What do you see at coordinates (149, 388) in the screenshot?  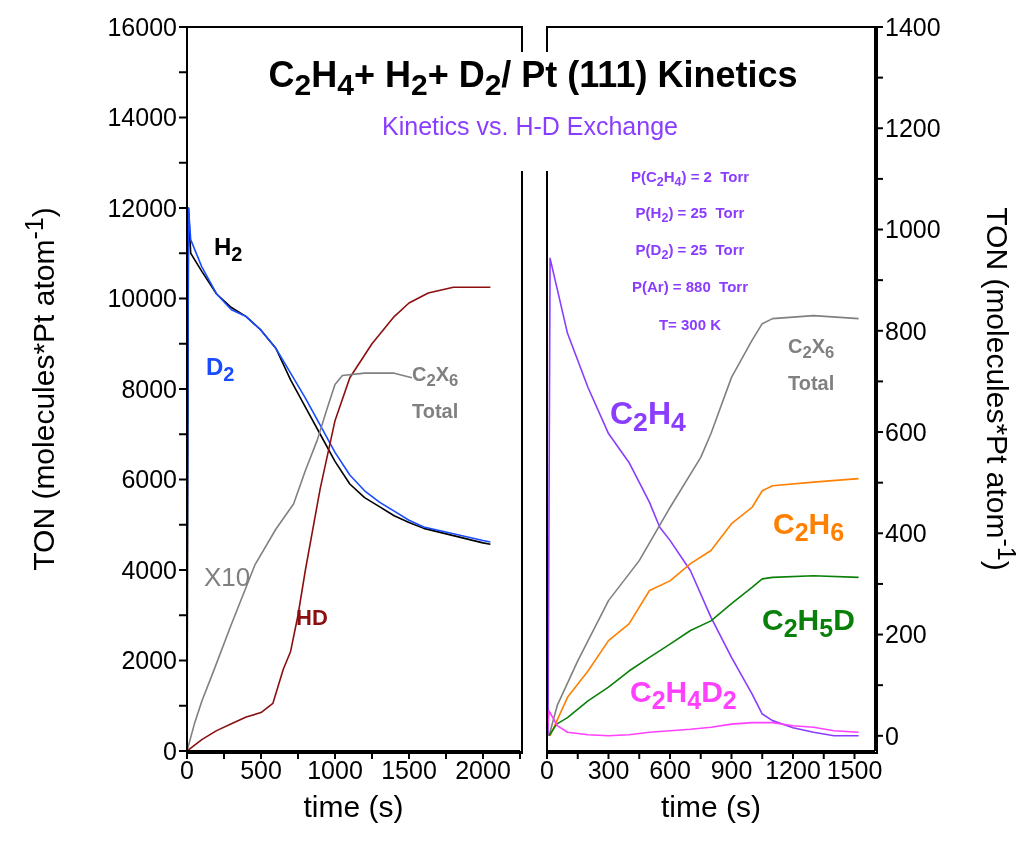 I see `y-tick-label: 8000` at bounding box center [149, 388].